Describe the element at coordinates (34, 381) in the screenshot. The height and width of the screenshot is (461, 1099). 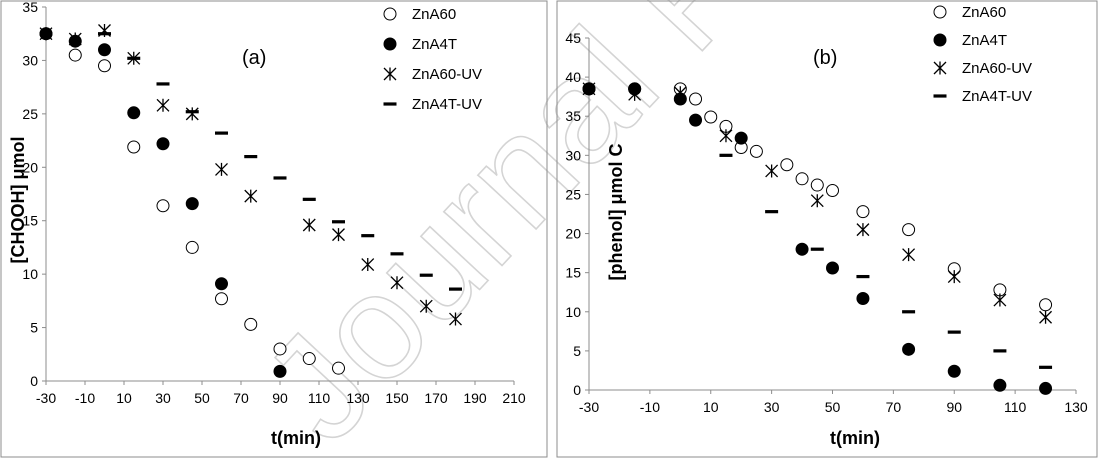
I see `panel-a-y-tick-label: 0` at that location.